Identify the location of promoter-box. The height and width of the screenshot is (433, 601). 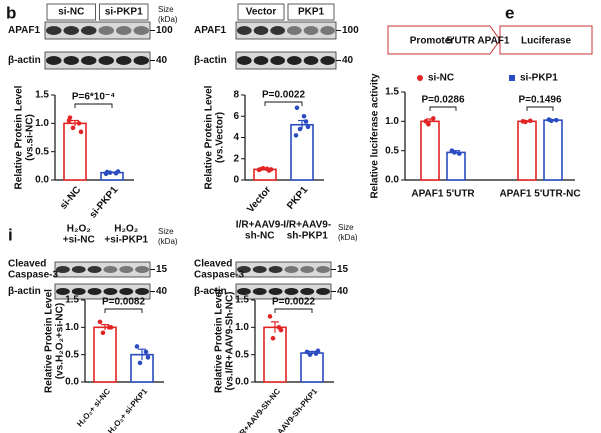
(444, 40).